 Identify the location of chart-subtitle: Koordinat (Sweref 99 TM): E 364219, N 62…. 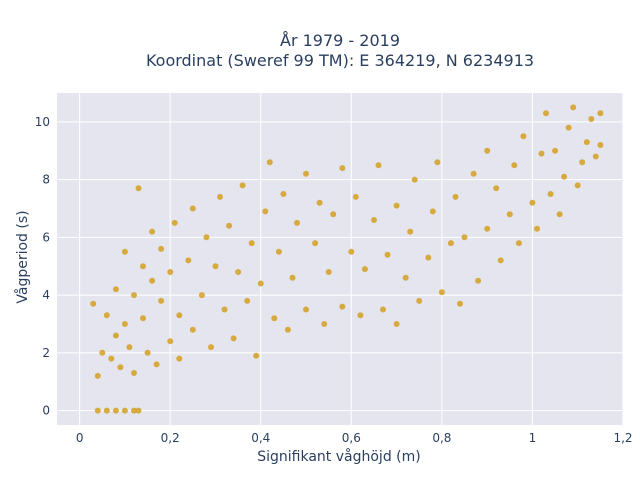
(340, 60).